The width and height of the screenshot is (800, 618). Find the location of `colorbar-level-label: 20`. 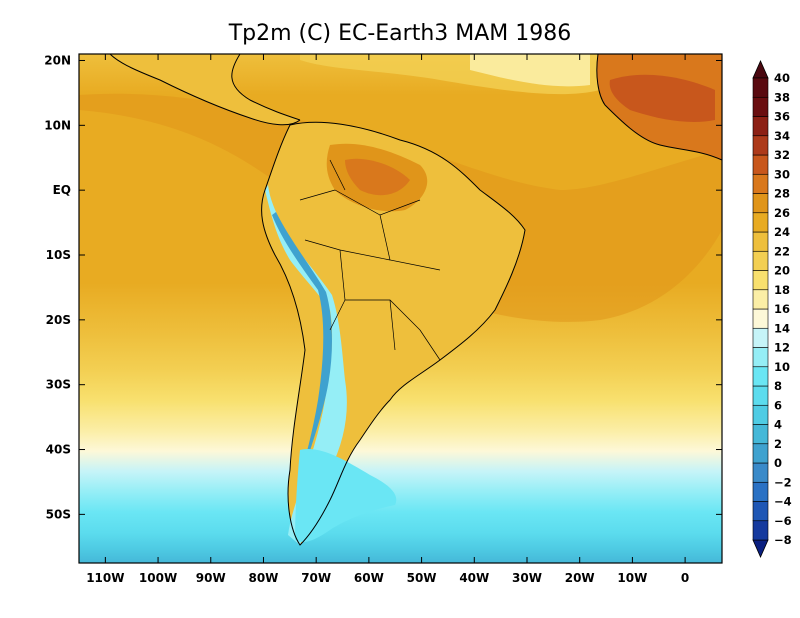

colorbar-level-label: 20 is located at coordinates (782, 271).